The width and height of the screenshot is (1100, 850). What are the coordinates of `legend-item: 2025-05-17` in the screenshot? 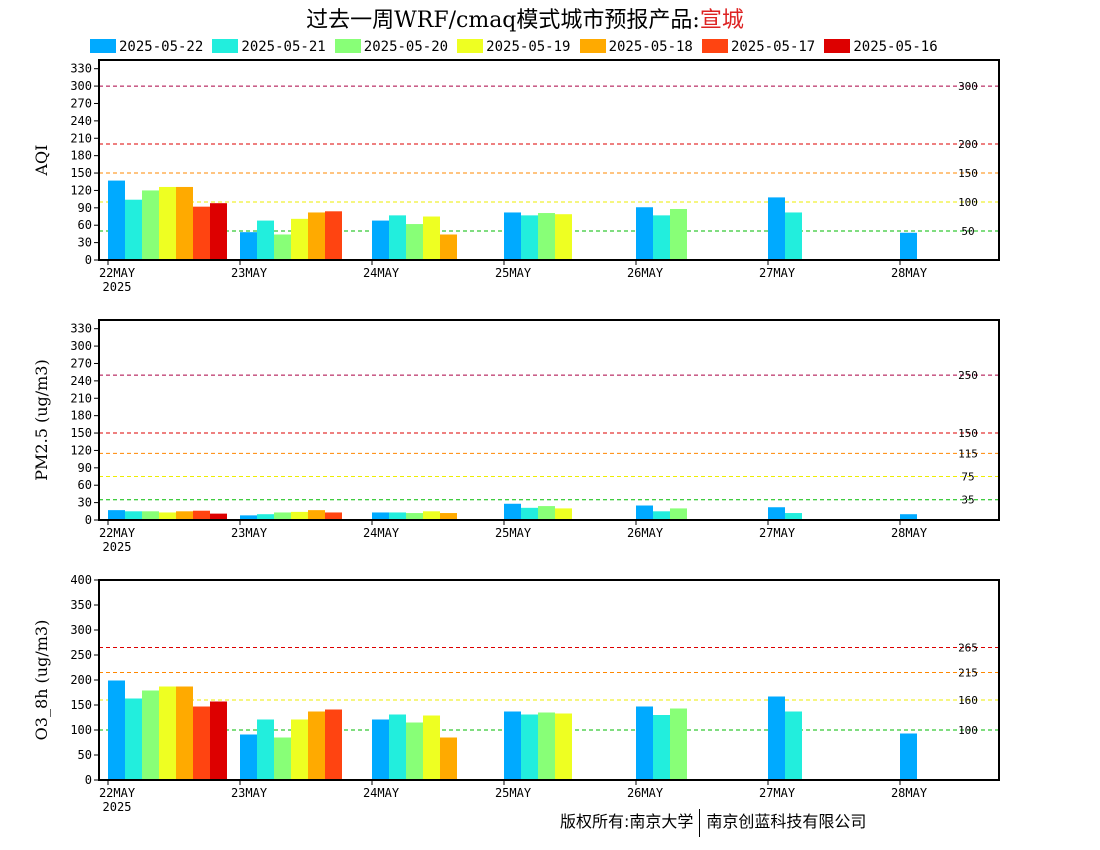 It's located at (758, 46).